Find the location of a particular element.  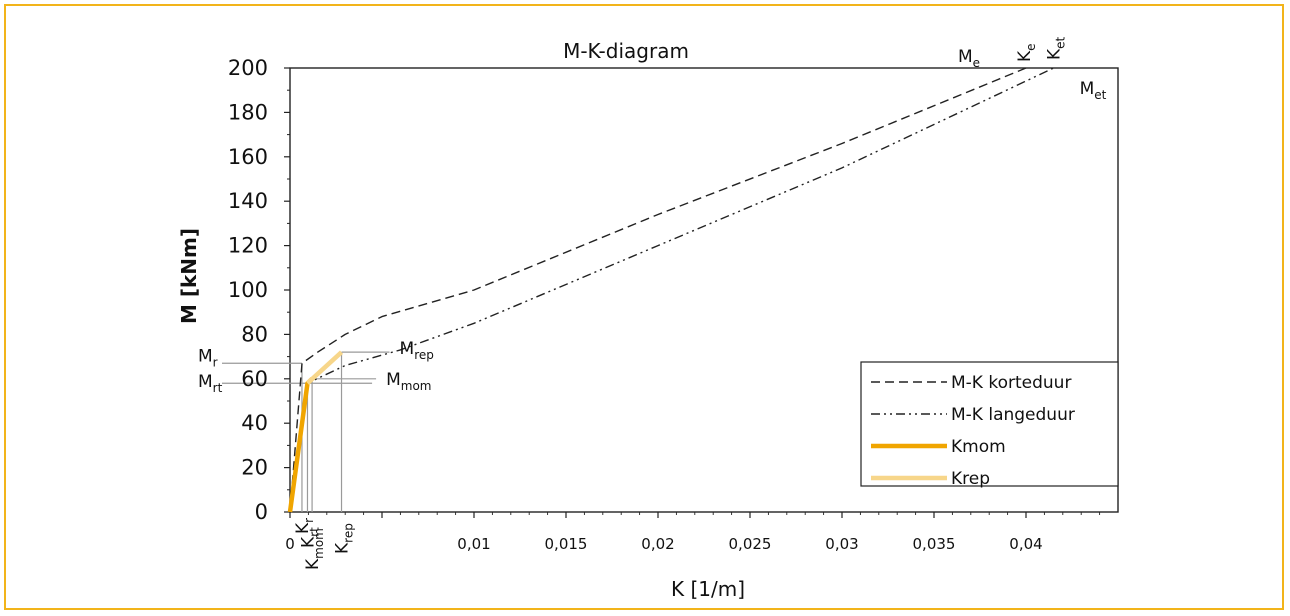

x-tick-label: 0 is located at coordinates (290, 544).